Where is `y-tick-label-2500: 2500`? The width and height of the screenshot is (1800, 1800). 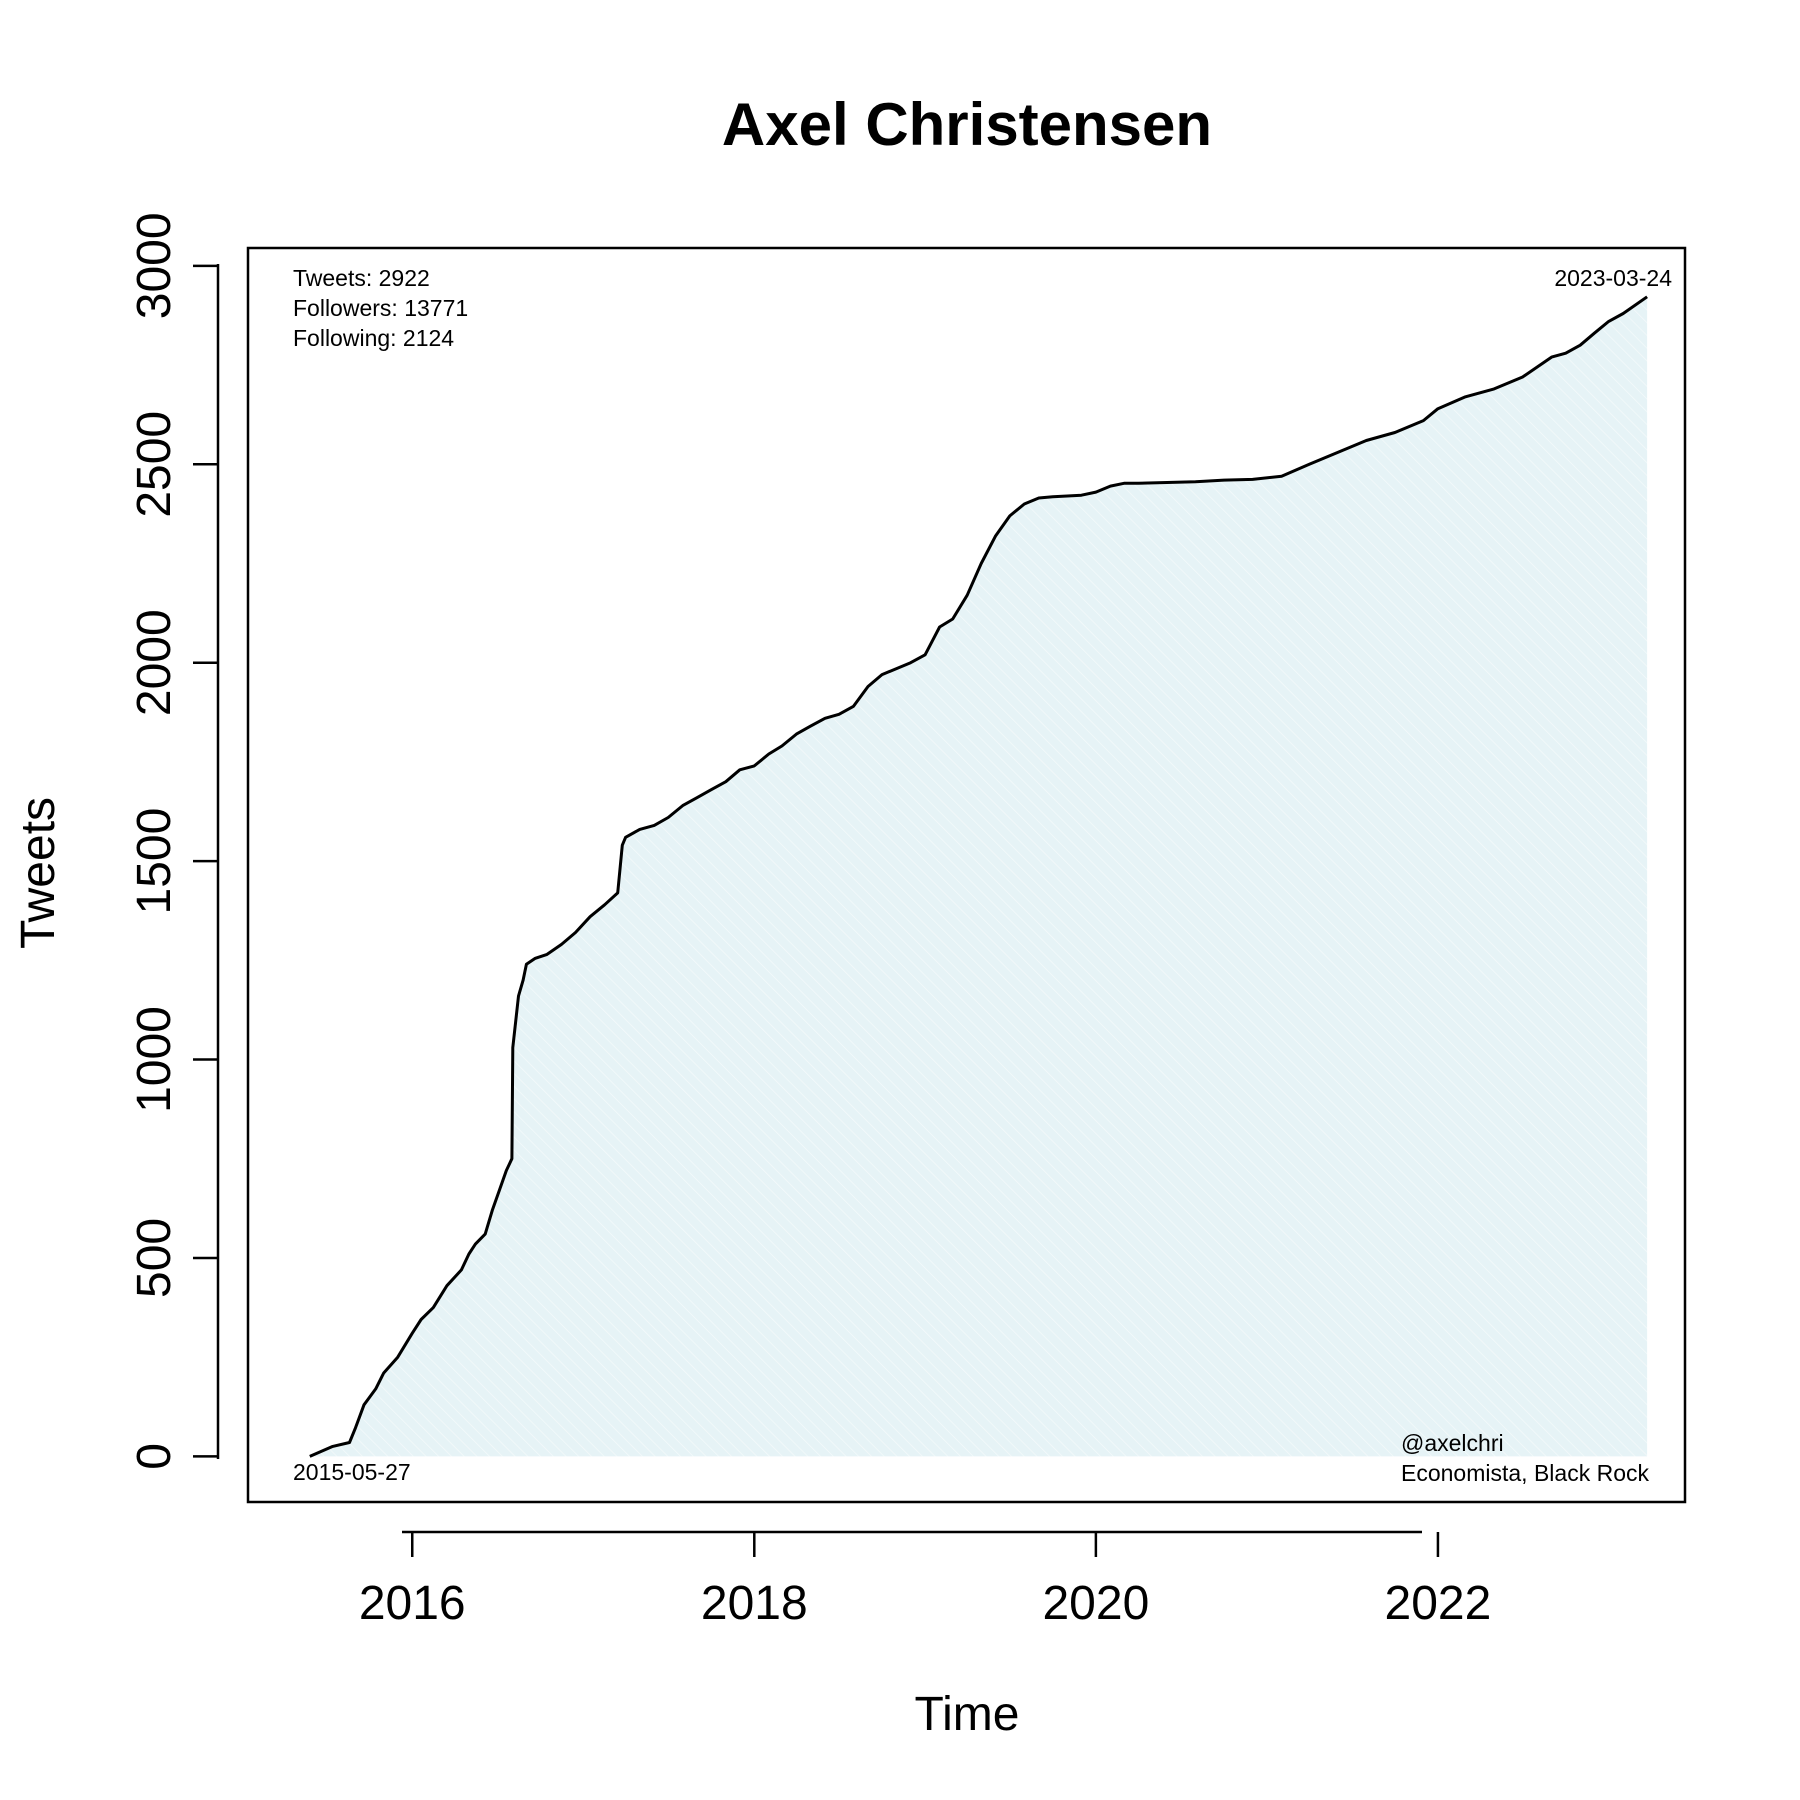
y-tick-label-2500: 2500 is located at coordinates (154, 464).